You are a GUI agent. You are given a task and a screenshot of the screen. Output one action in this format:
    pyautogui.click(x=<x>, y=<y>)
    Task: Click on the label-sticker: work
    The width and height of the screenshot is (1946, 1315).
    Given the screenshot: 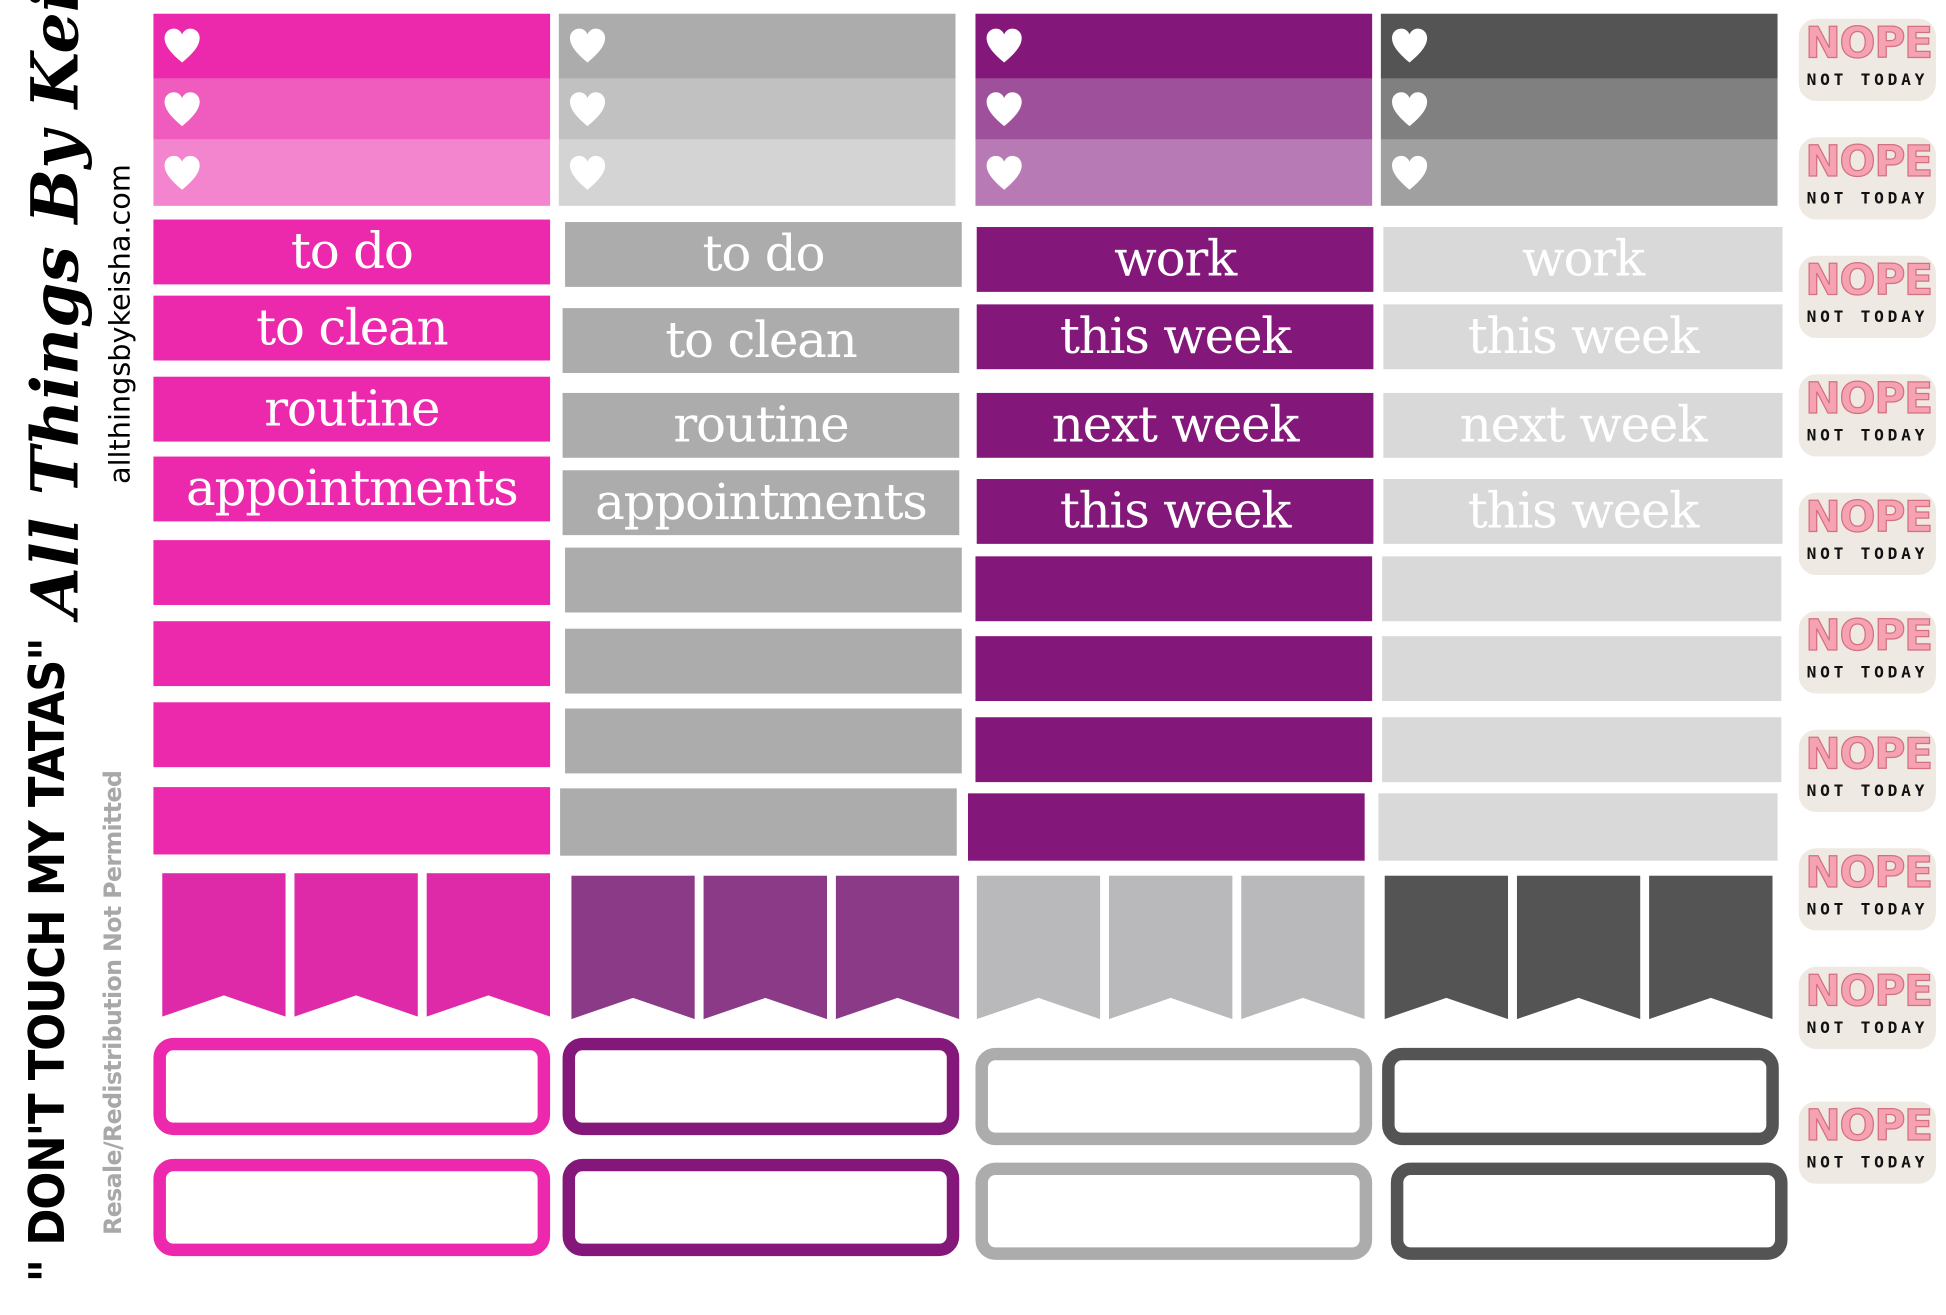 What is the action you would take?
    pyautogui.click(x=1175, y=259)
    